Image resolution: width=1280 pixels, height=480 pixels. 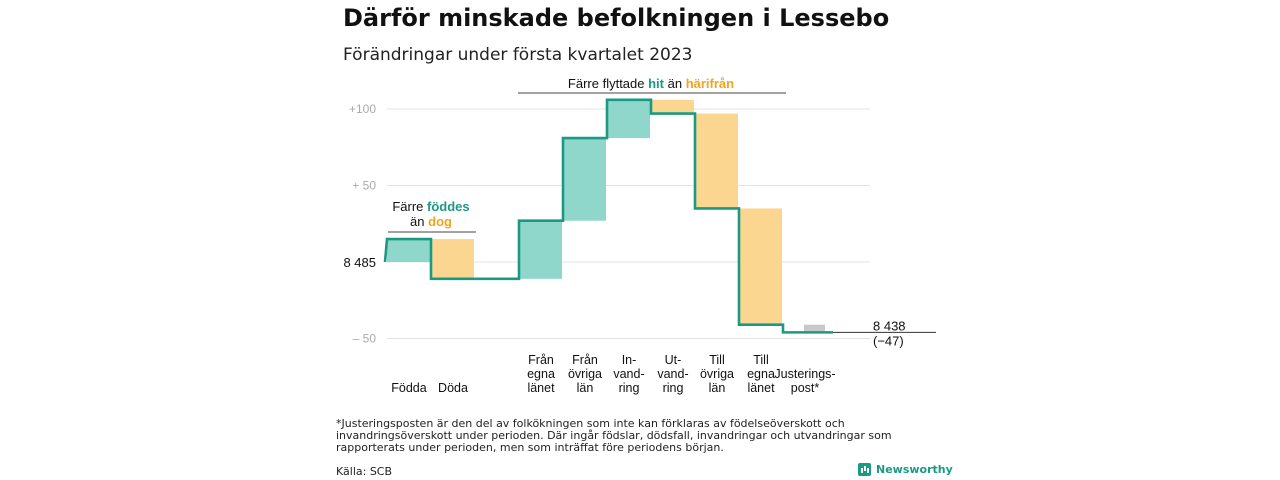 I want to click on category-label: Justerings-post*, so click(x=804, y=381).